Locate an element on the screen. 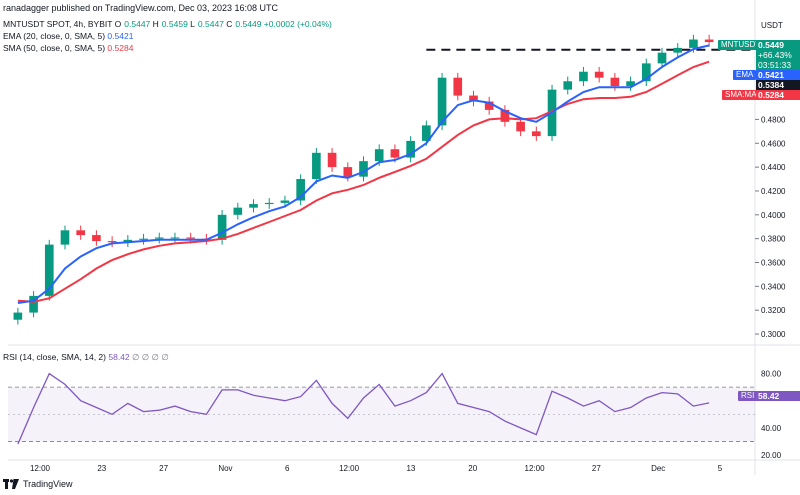  price-tick-label: 0.3200 is located at coordinates (773, 310).